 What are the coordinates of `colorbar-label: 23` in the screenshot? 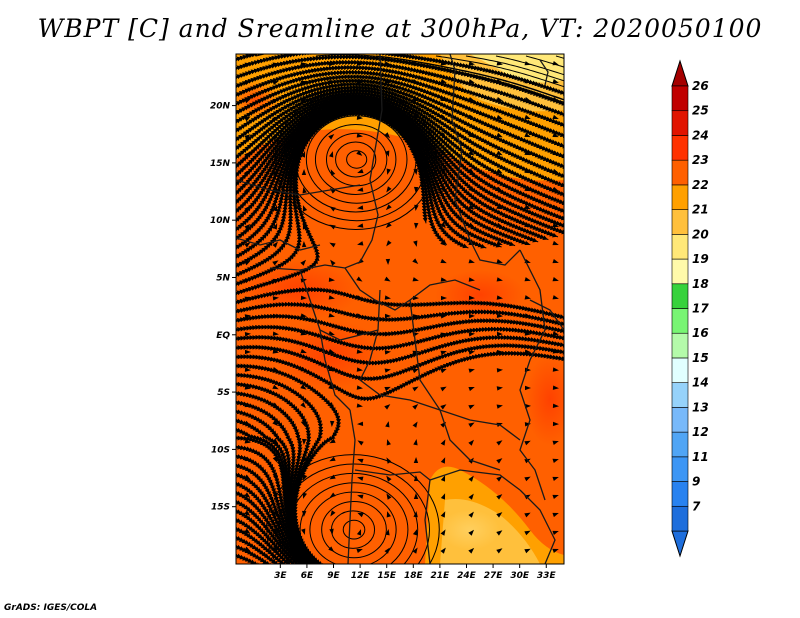 It's located at (700, 160).